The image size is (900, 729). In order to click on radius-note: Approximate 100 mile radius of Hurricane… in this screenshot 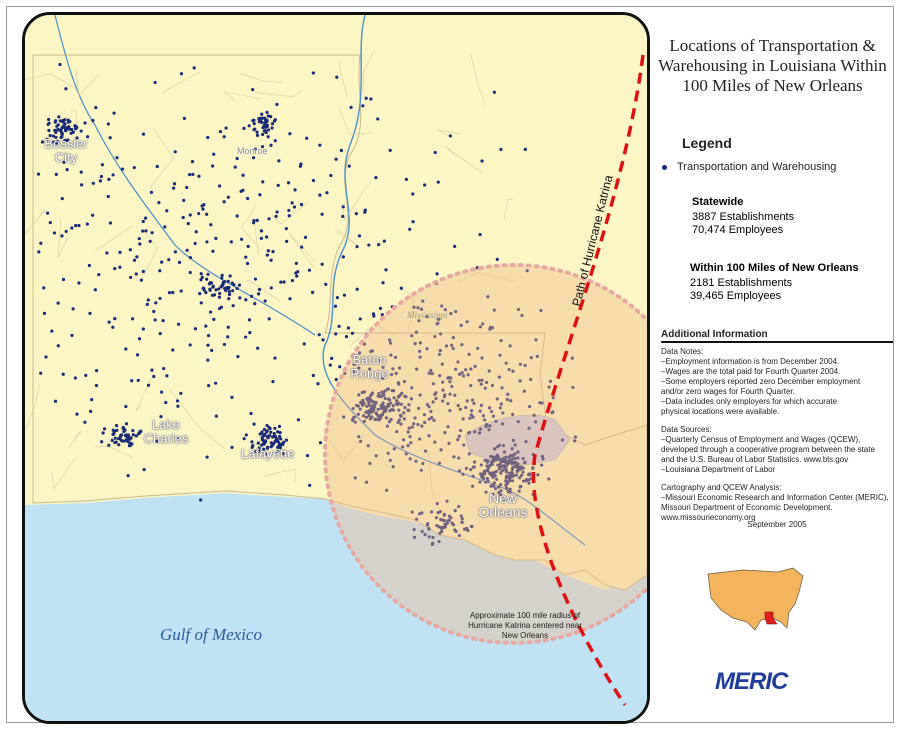, I will do `click(525, 625)`.